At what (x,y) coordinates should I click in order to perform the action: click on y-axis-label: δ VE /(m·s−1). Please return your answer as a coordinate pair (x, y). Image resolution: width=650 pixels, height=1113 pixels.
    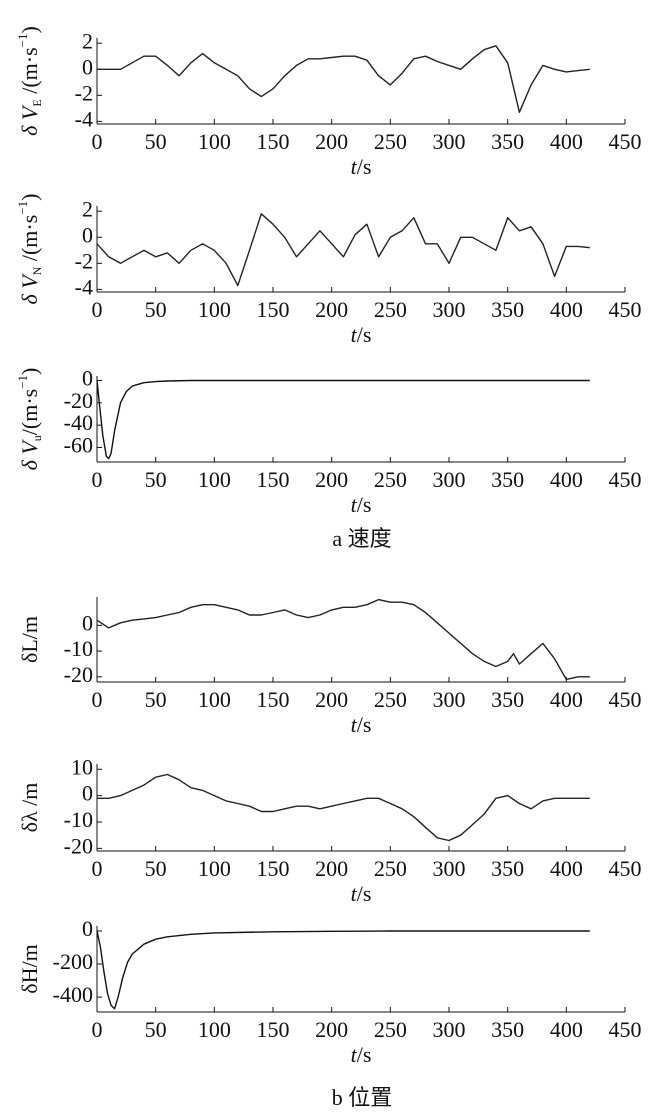
    Looking at the image, I should click on (29, 81).